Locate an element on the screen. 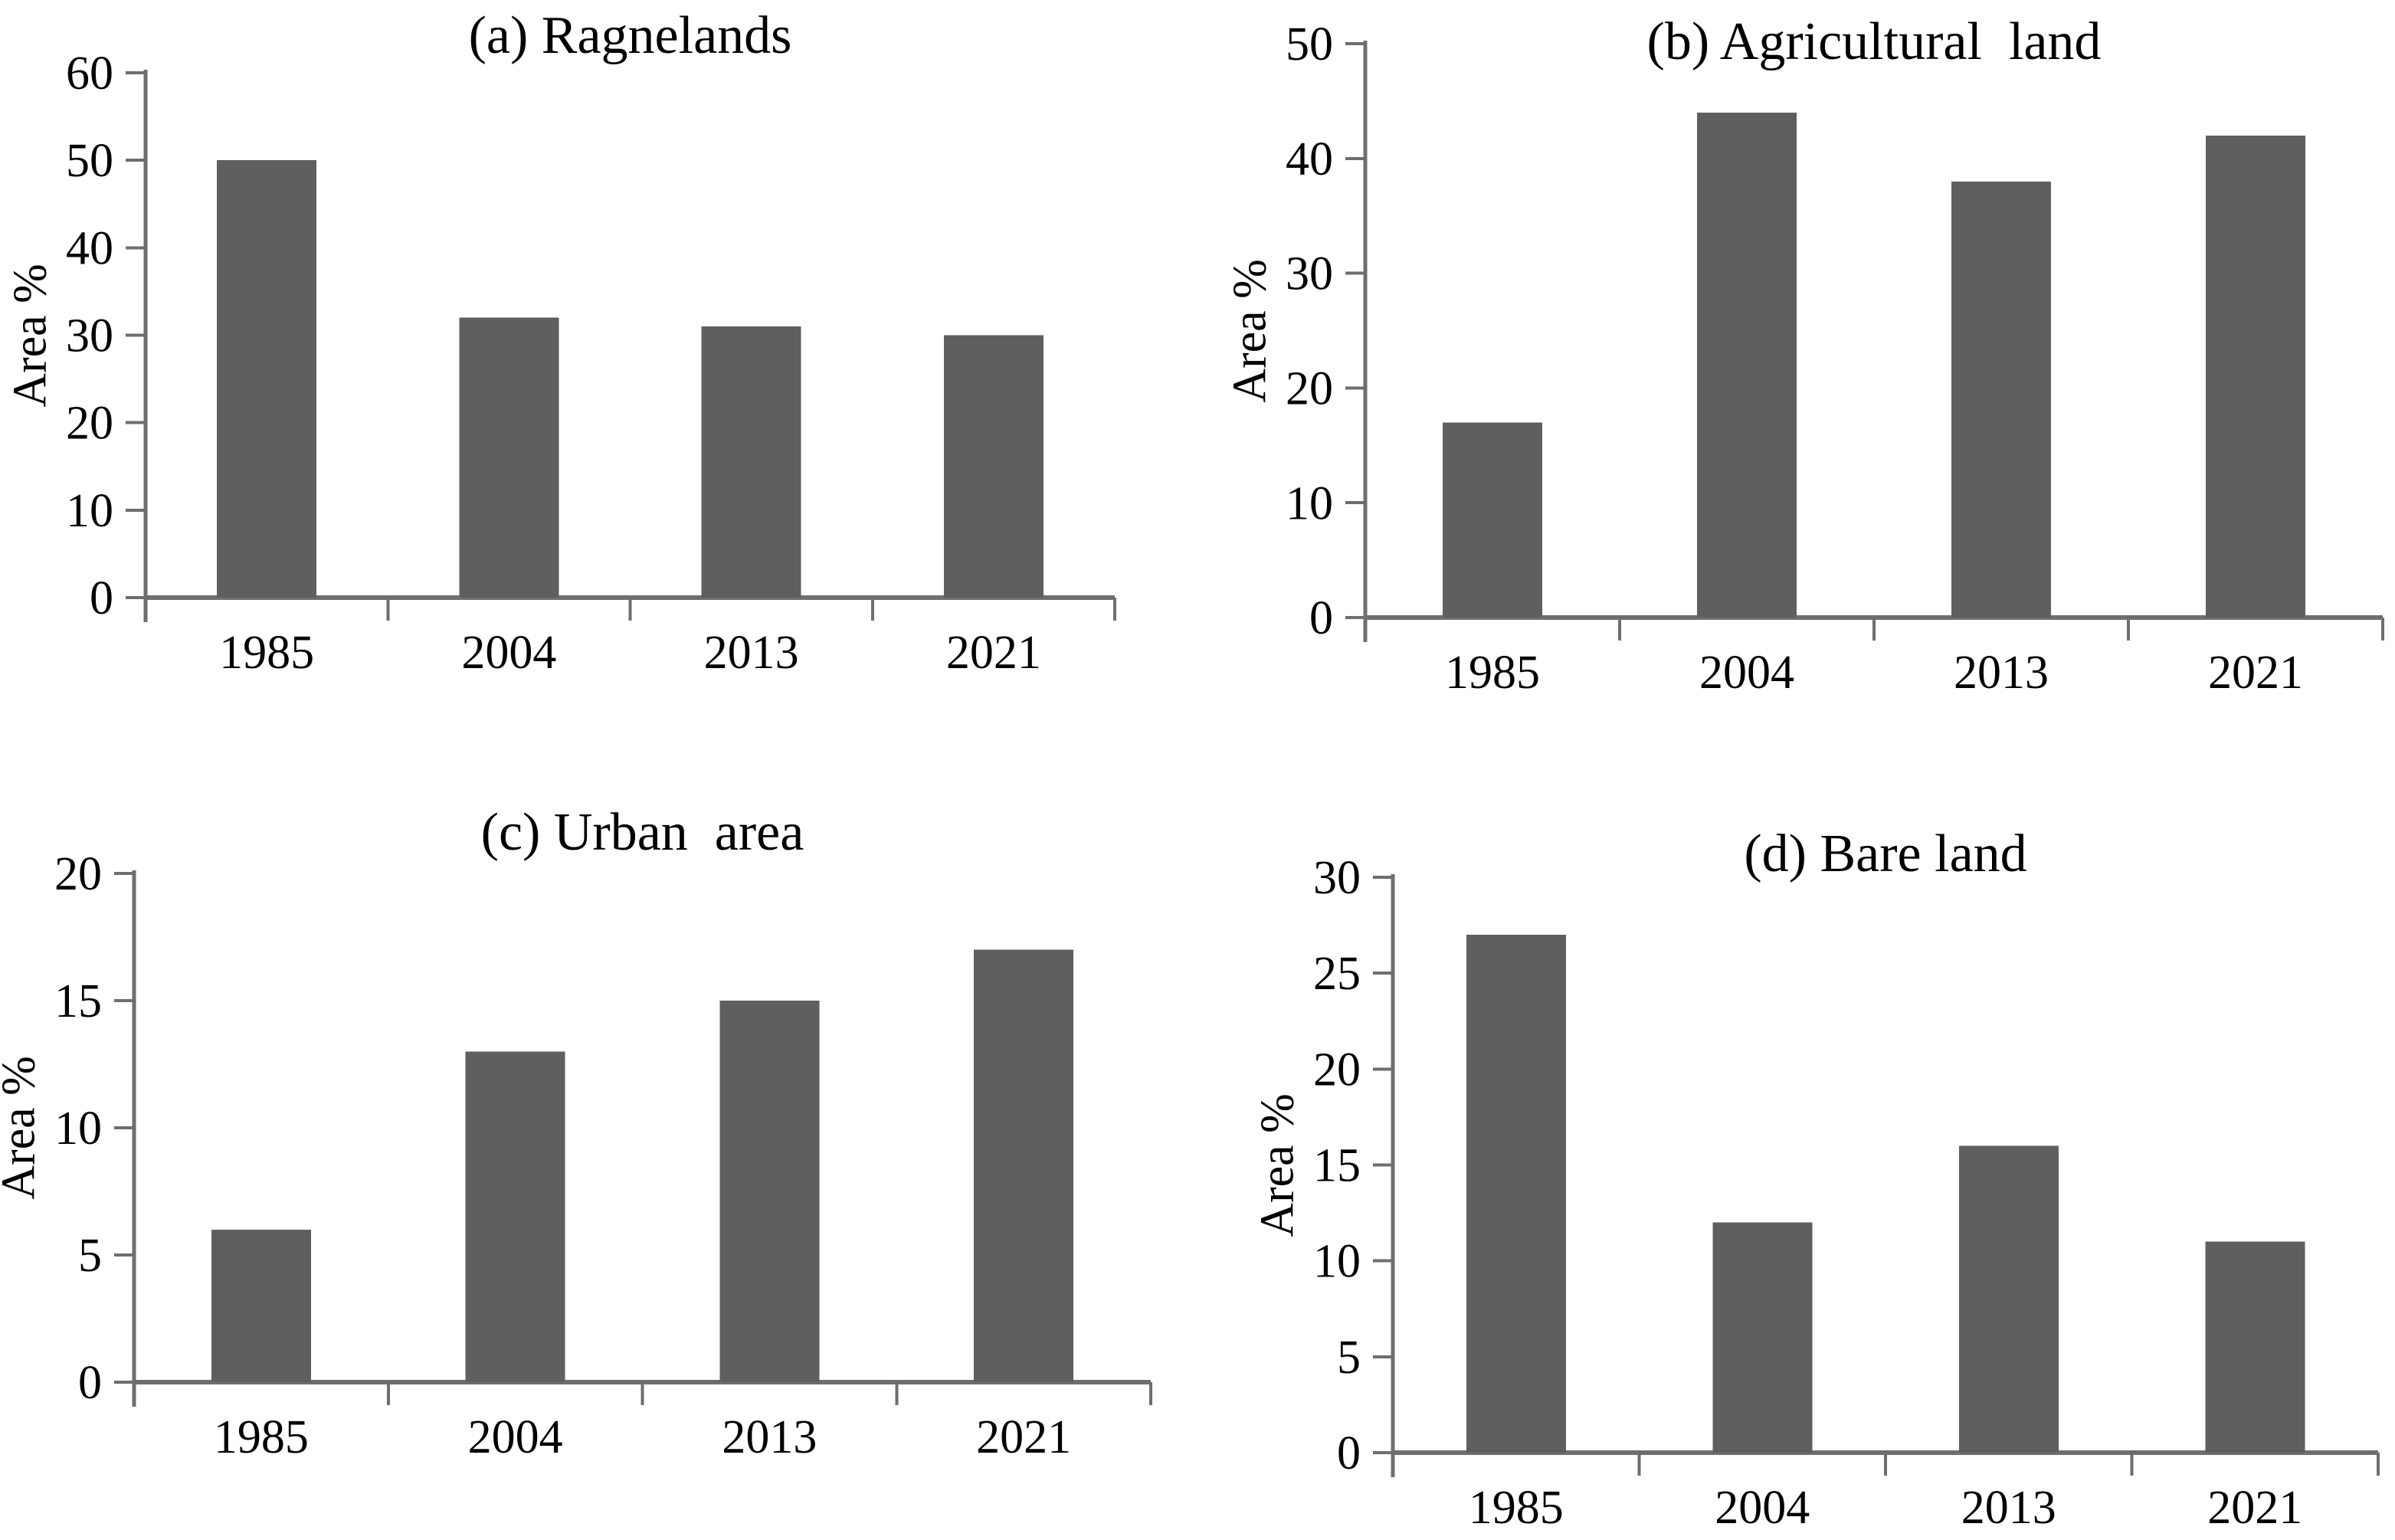 The width and height of the screenshot is (2395, 1540). bar-b-1985 is located at coordinates (1492, 520).